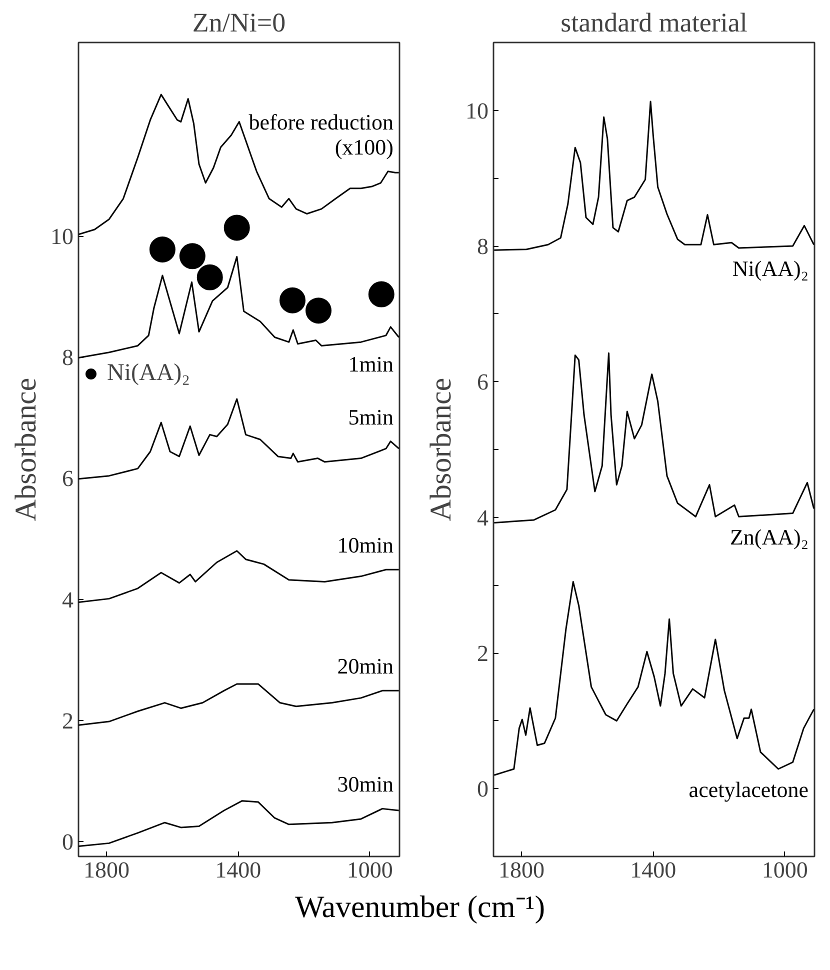  Describe the element at coordinates (371, 417) in the screenshot. I see `series-label: 5min` at that location.